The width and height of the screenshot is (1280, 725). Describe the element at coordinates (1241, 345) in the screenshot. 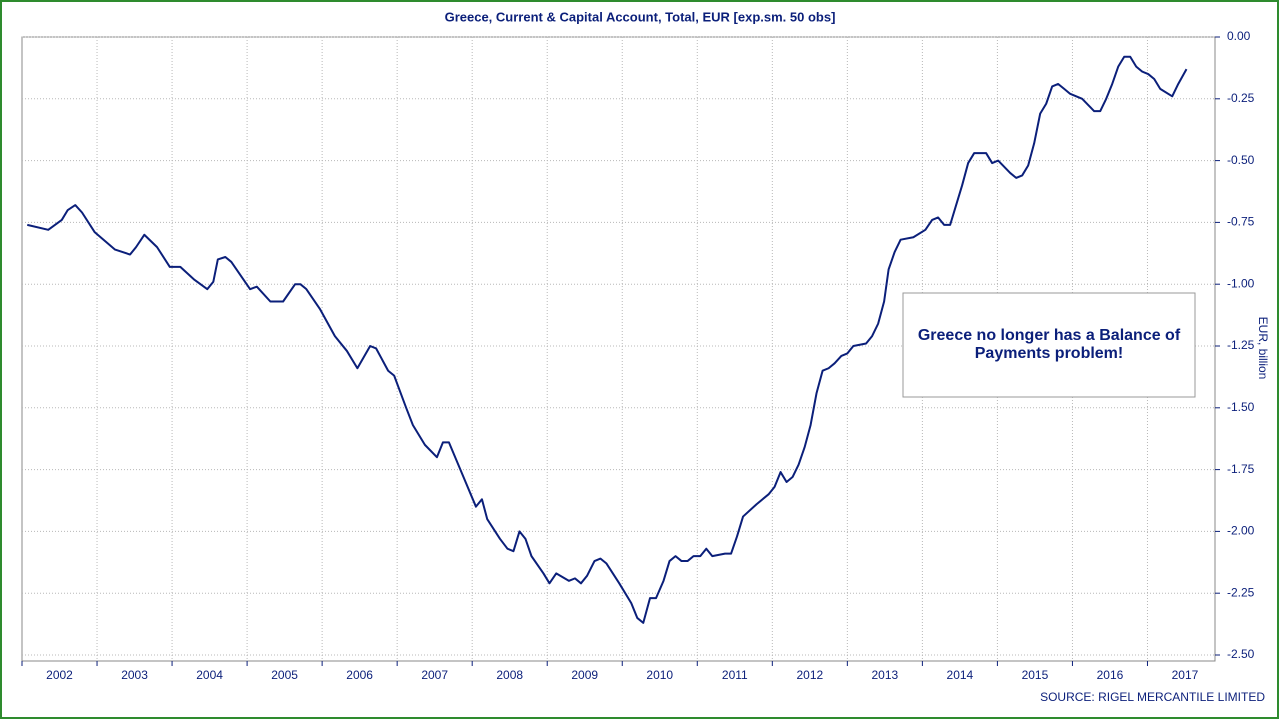

I see `y-tick-label: -1.25` at that location.